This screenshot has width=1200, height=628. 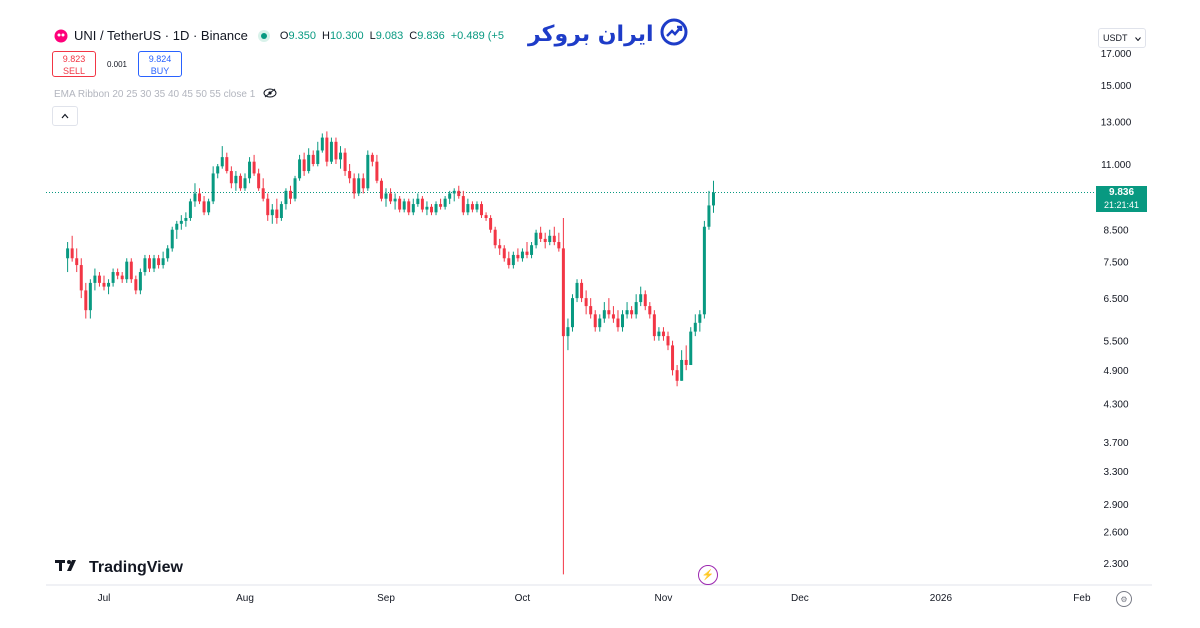 I want to click on chevron-down-icon, so click(x=1138, y=38).